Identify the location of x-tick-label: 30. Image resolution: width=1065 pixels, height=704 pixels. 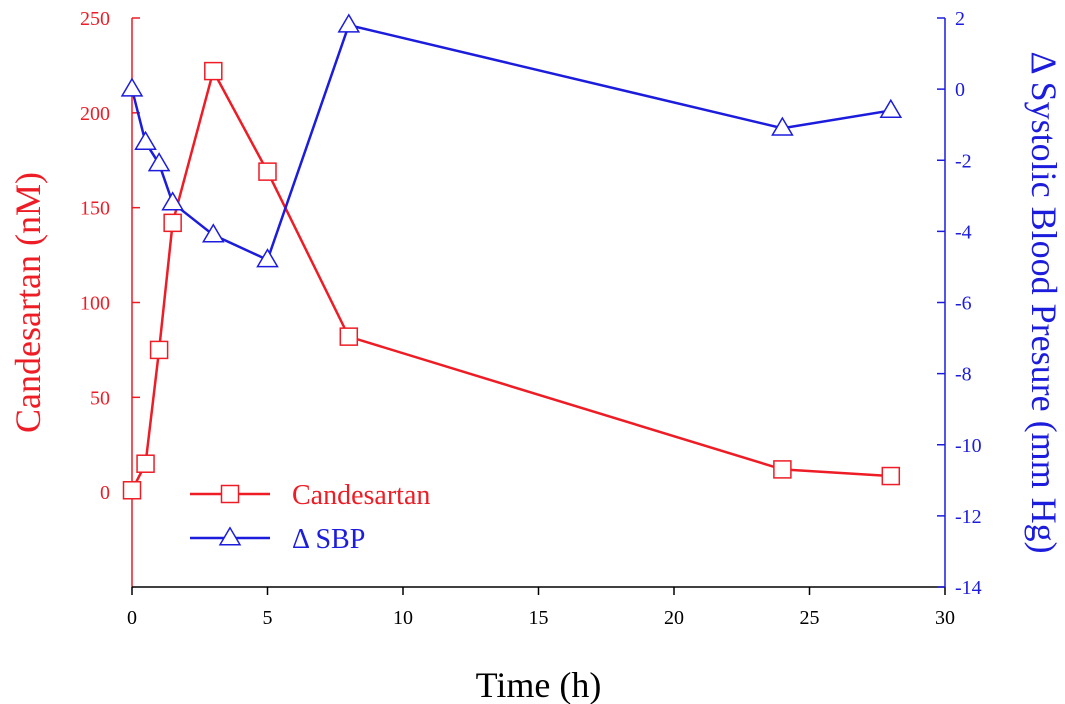
(945, 618).